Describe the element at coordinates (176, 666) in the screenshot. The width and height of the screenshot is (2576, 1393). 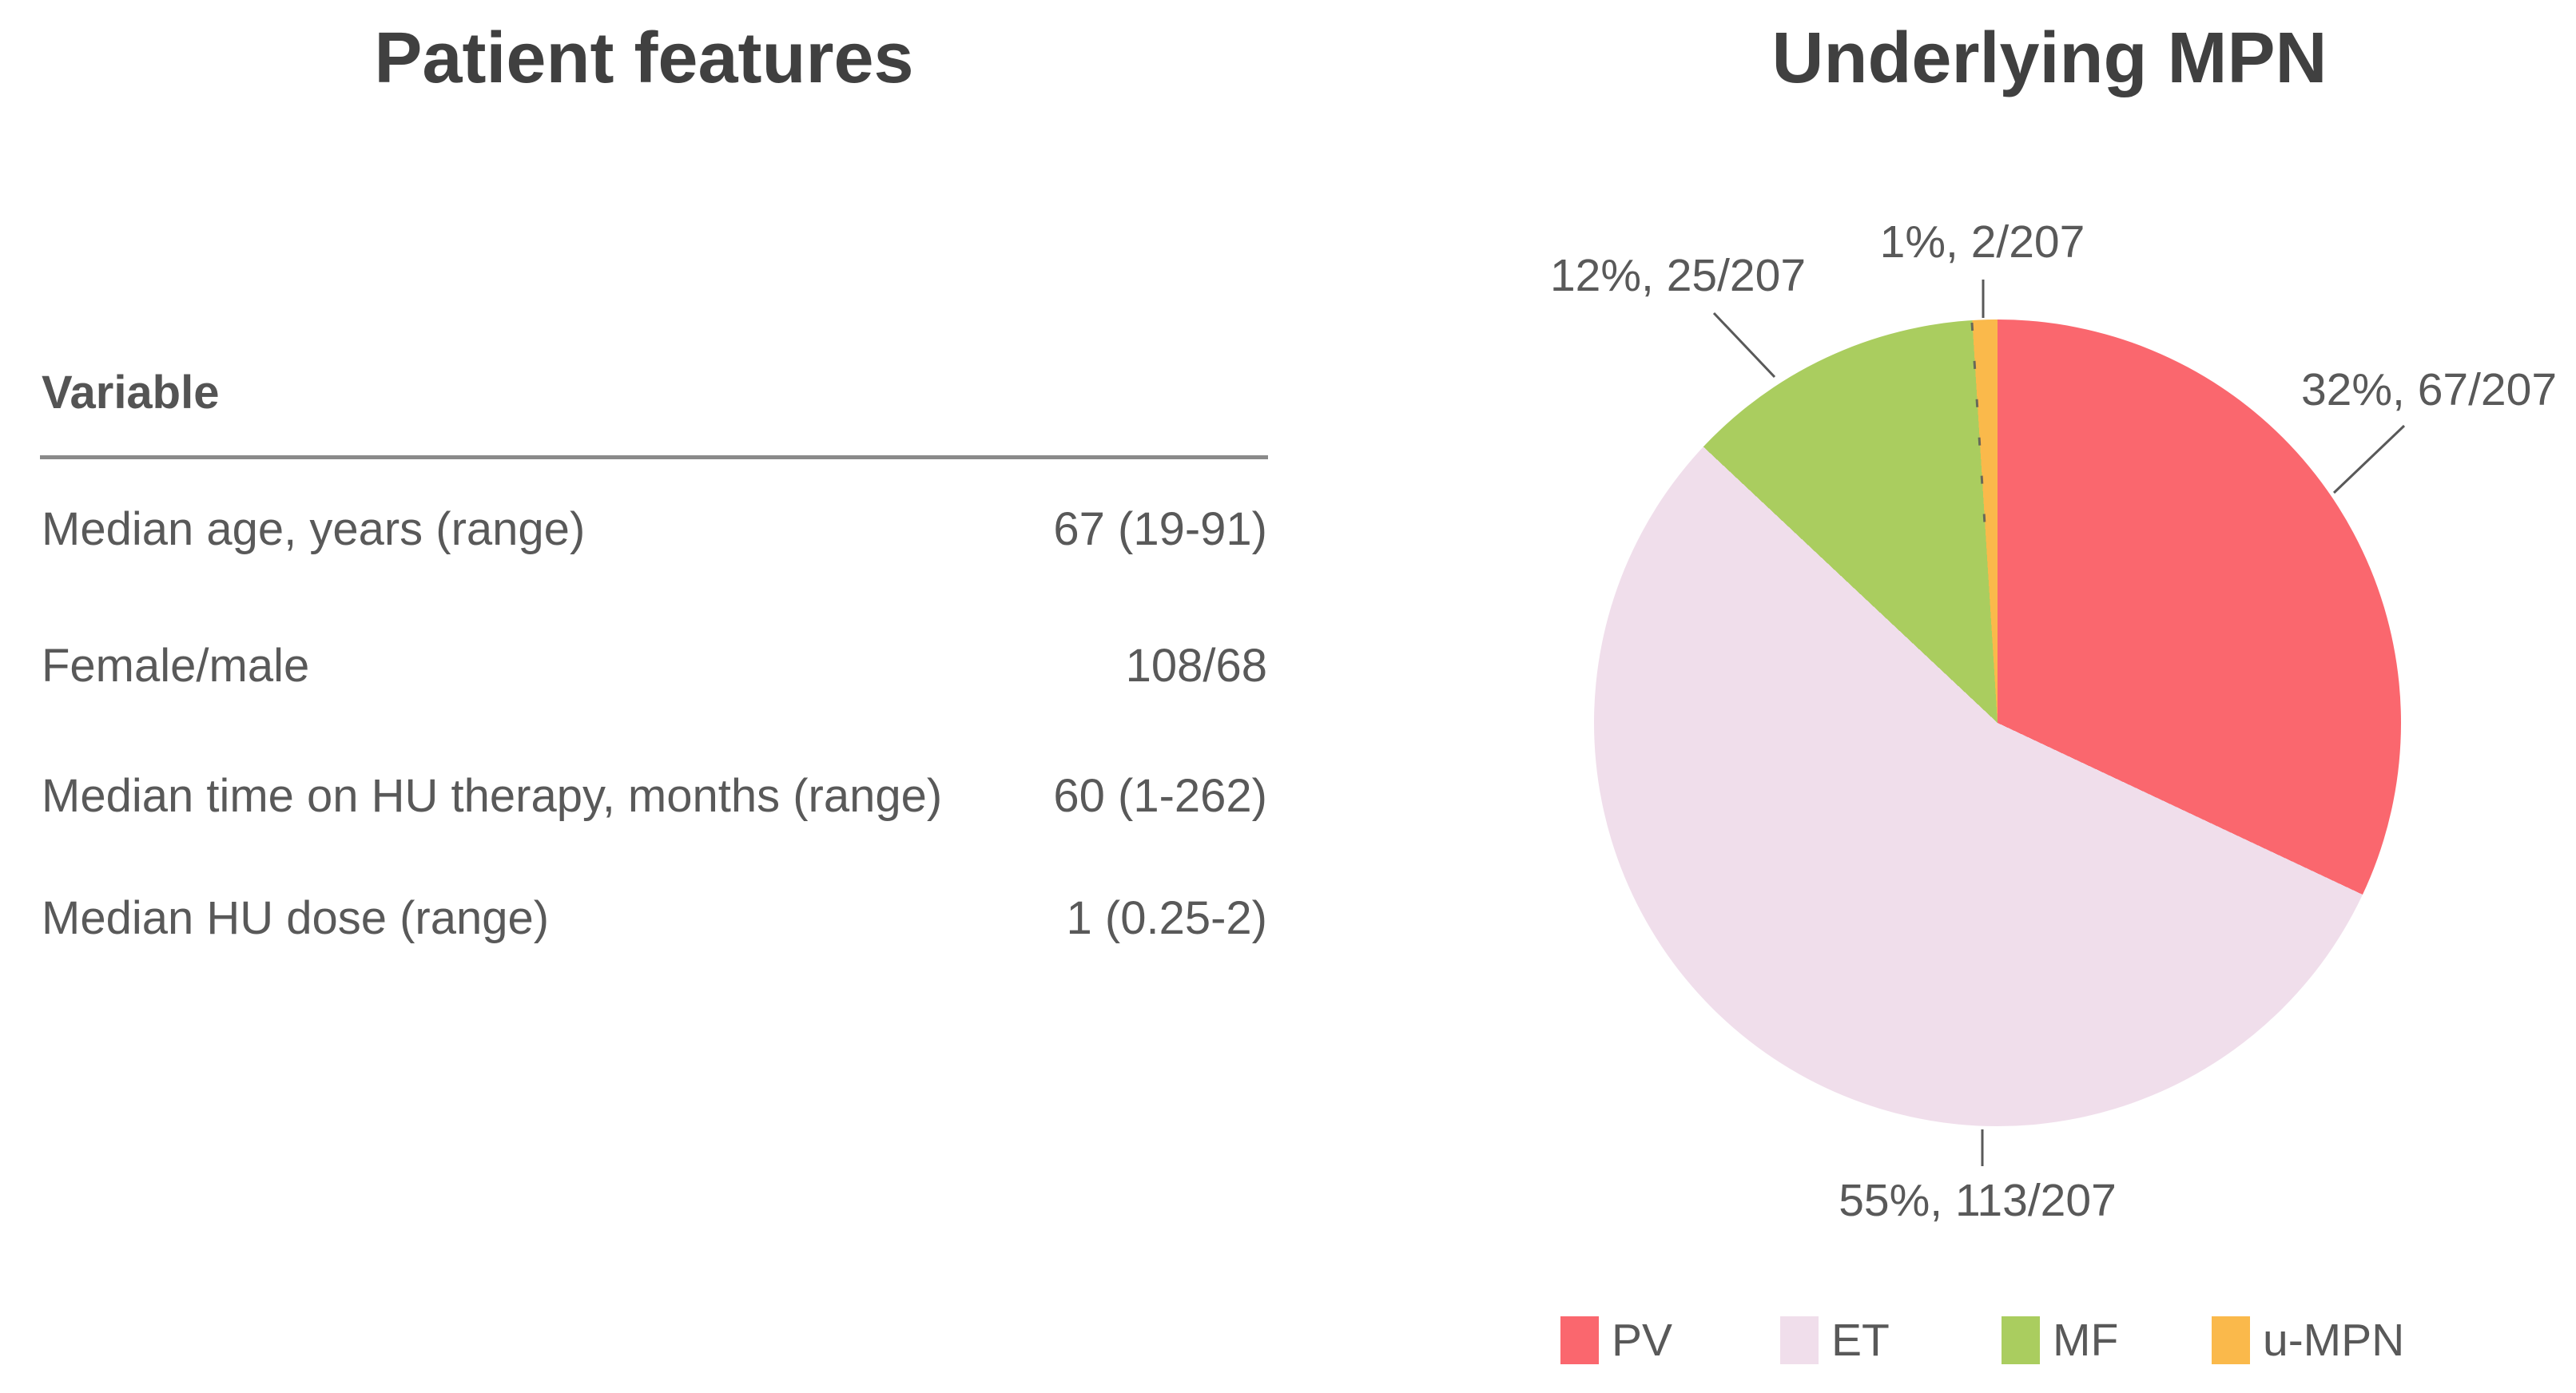
I see `row-label: Female/male` at that location.